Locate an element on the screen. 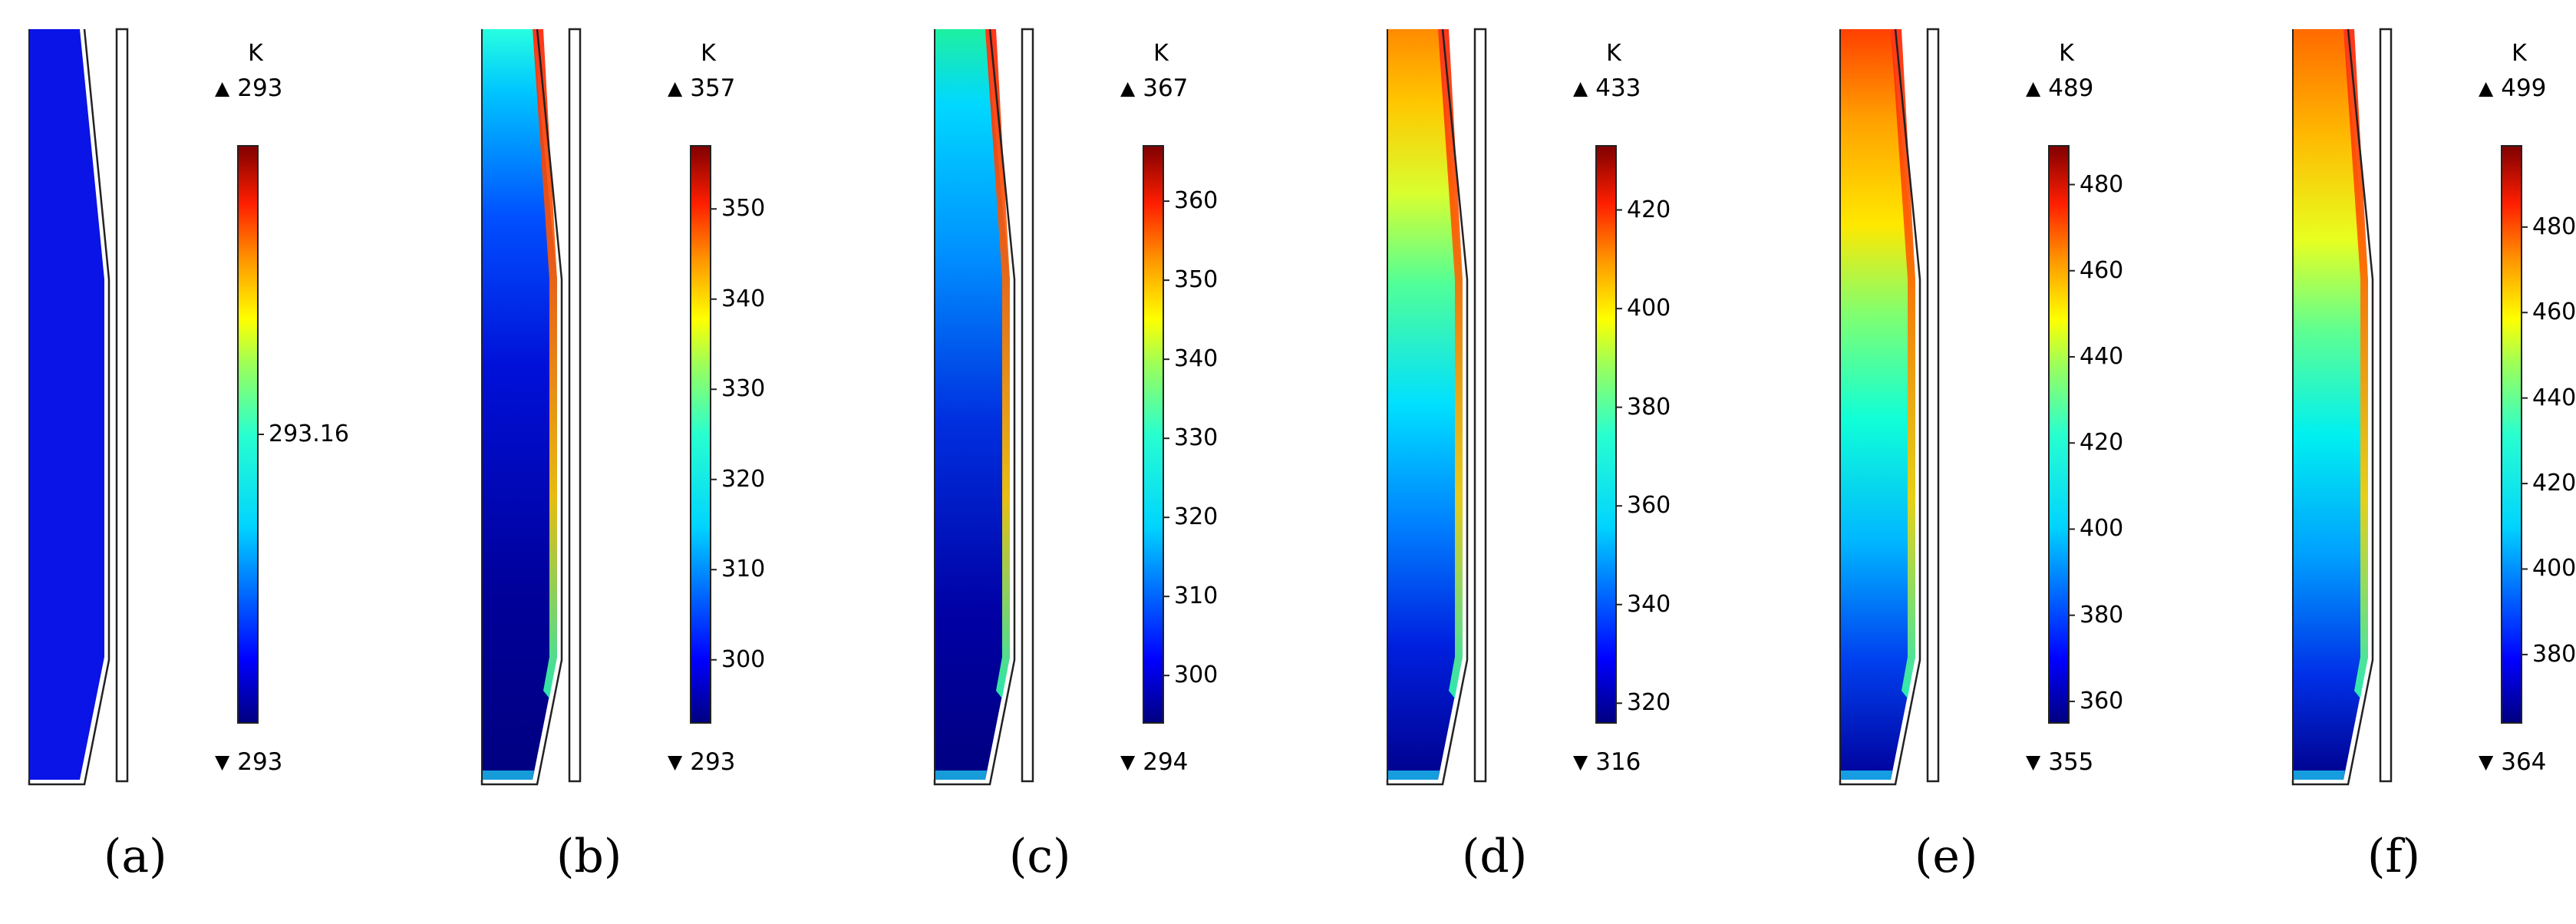  colorbar-tick-label: 293.16 is located at coordinates (309, 434).